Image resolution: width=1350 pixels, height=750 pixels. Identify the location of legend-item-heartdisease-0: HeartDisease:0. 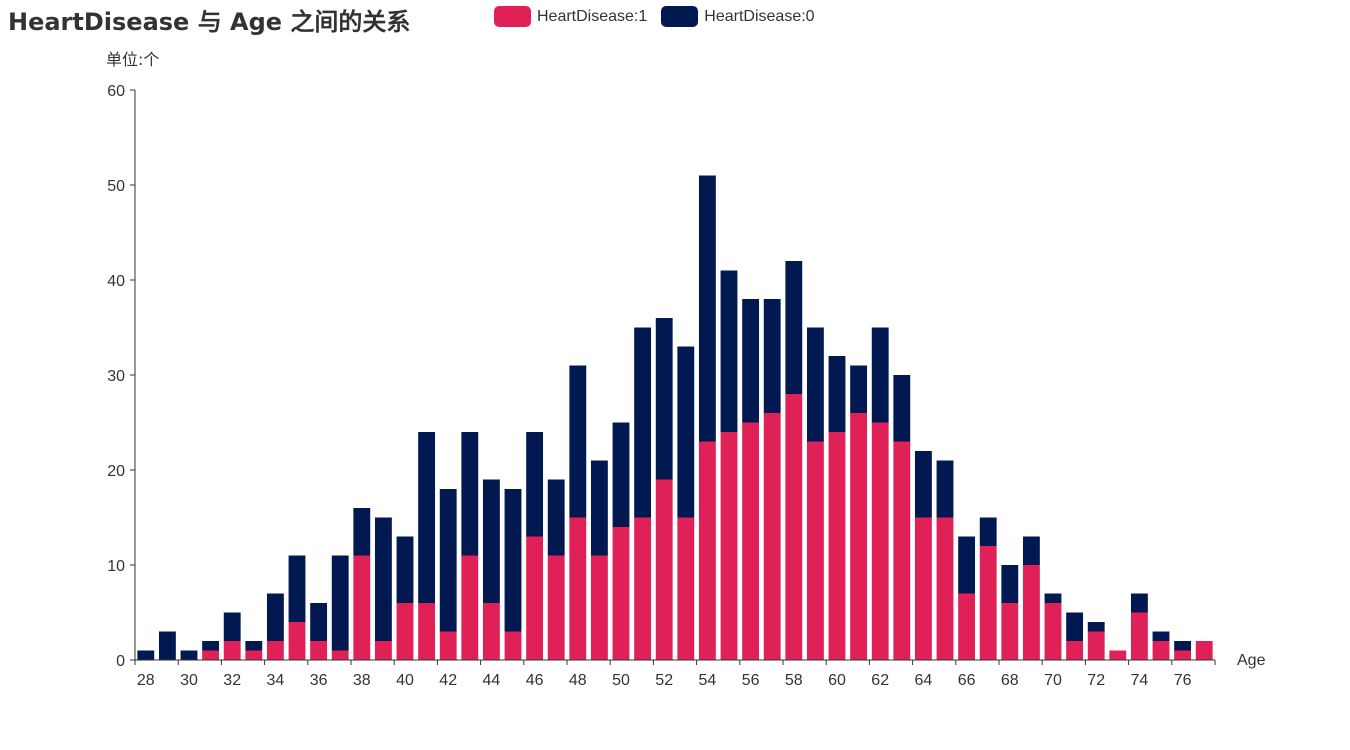
(738, 16).